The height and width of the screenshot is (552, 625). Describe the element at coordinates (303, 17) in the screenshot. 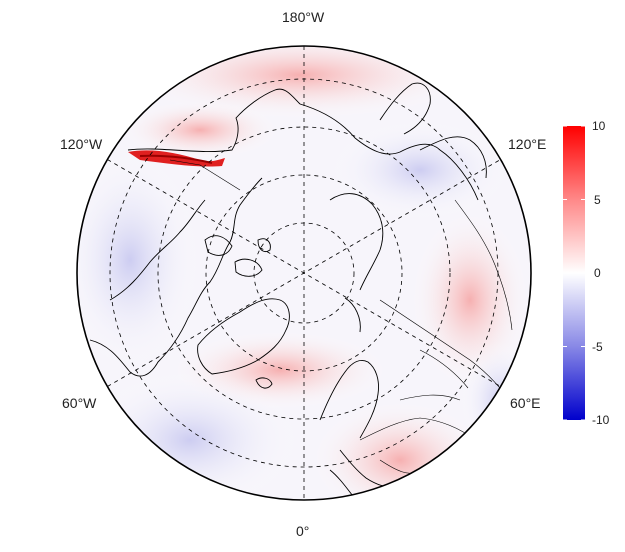

I see `longitude-label-180w: 180°W` at that location.